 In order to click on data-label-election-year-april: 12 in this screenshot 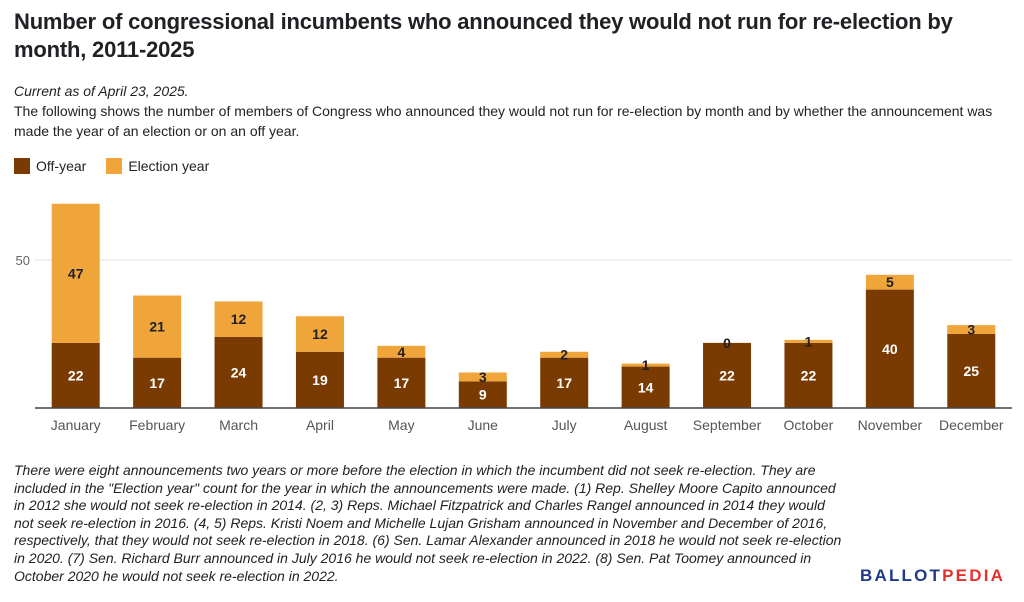, I will do `click(320, 334)`.